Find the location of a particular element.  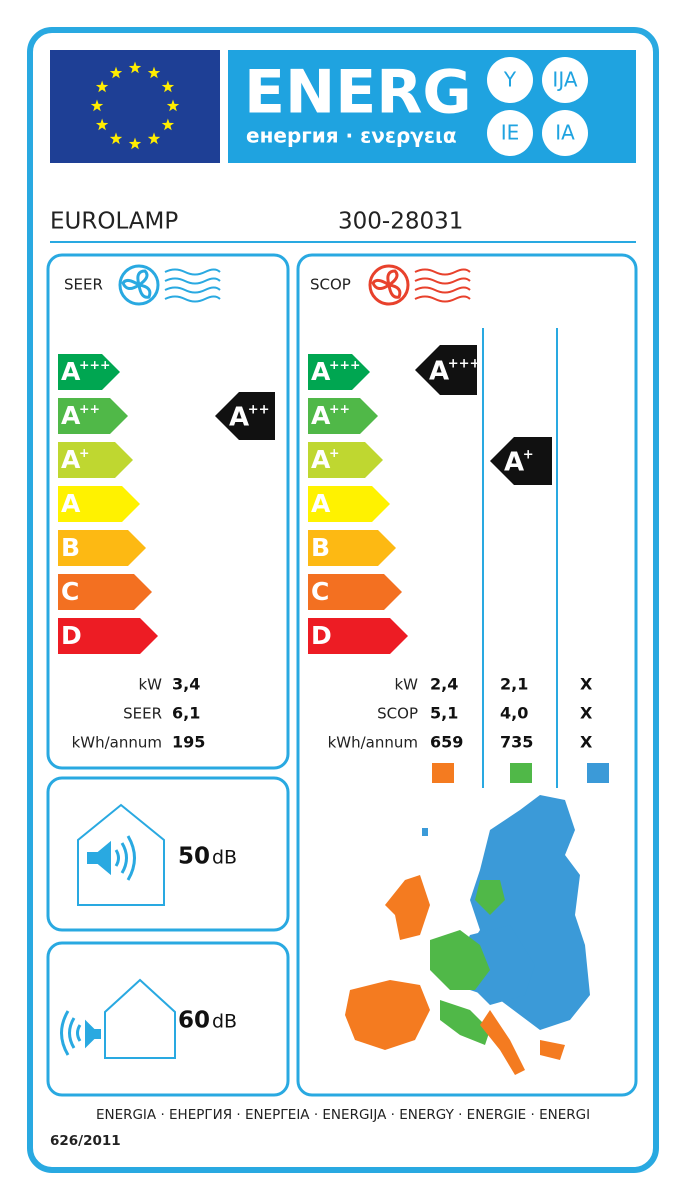

row-value: 4,0 is located at coordinates (514, 713).